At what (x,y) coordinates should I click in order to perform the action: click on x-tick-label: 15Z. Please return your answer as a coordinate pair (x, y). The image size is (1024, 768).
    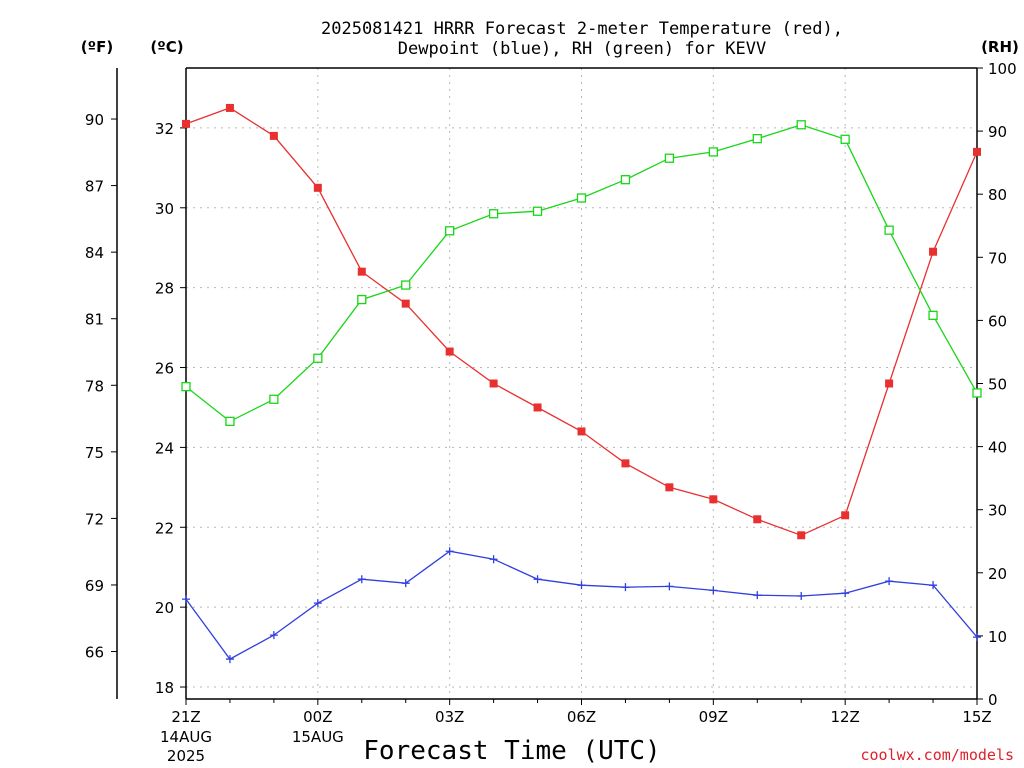
    Looking at the image, I should click on (976, 717).